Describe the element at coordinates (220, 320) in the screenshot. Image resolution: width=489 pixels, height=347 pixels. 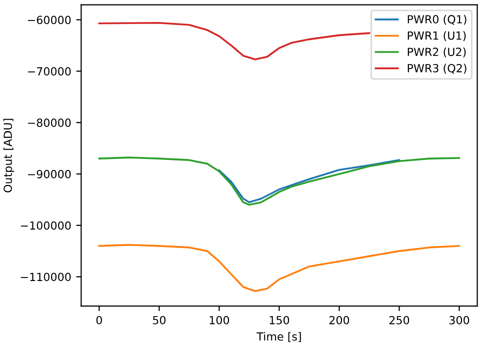
I see `x-tick-label: 100` at that location.